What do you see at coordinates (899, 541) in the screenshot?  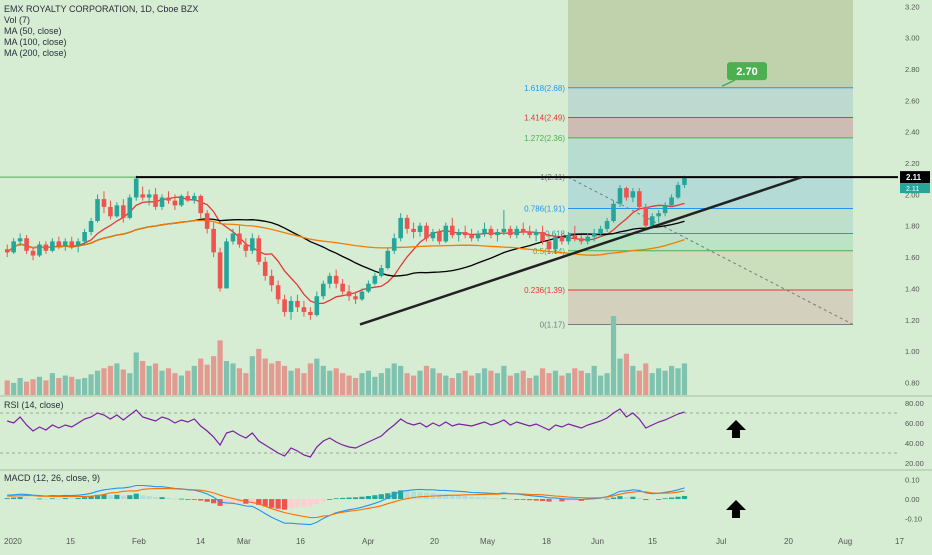 I see `time-tick-label: 17` at bounding box center [899, 541].